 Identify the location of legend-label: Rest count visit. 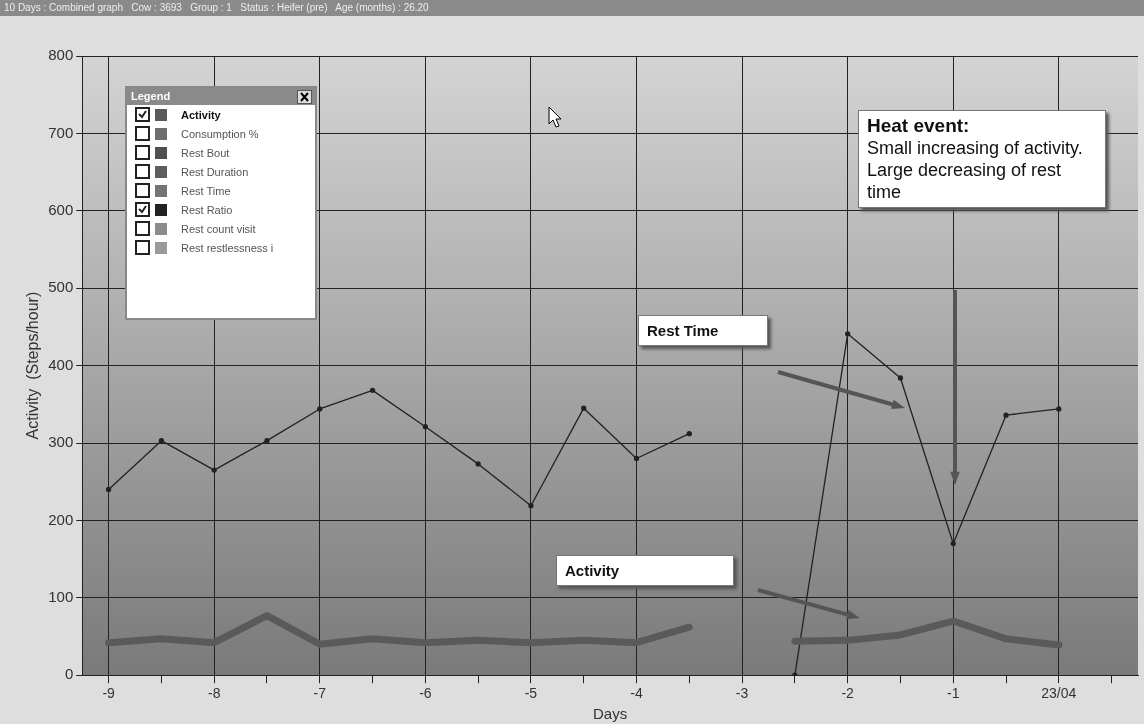
(218, 228).